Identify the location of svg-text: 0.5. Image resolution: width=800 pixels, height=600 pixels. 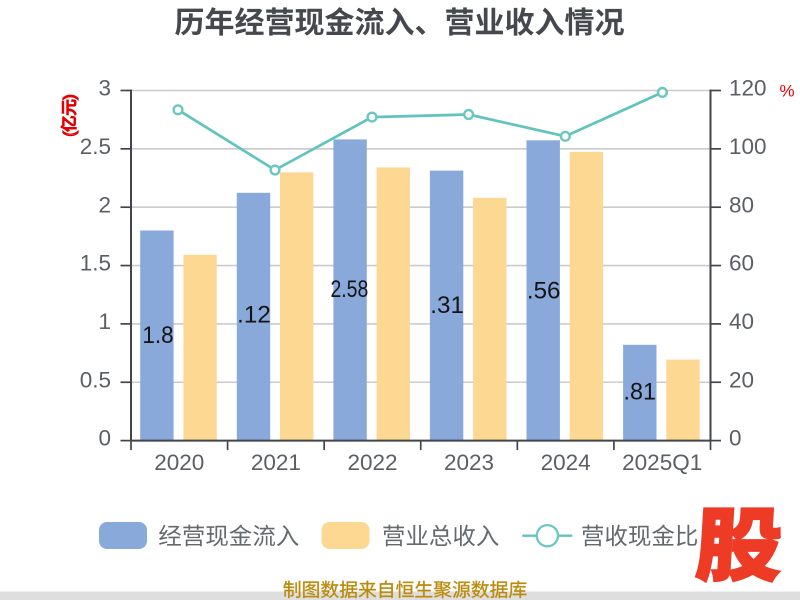
(95, 379).